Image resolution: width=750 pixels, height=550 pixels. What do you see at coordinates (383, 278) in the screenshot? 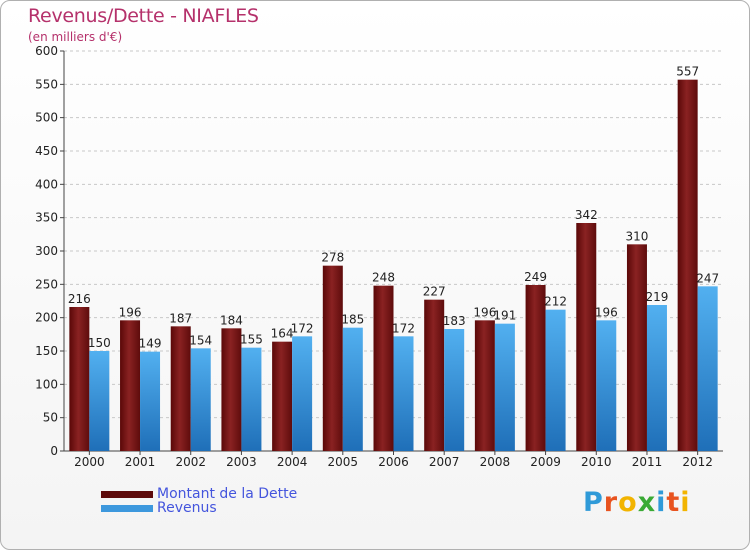
I see `data-label-dette: 248` at bounding box center [383, 278].